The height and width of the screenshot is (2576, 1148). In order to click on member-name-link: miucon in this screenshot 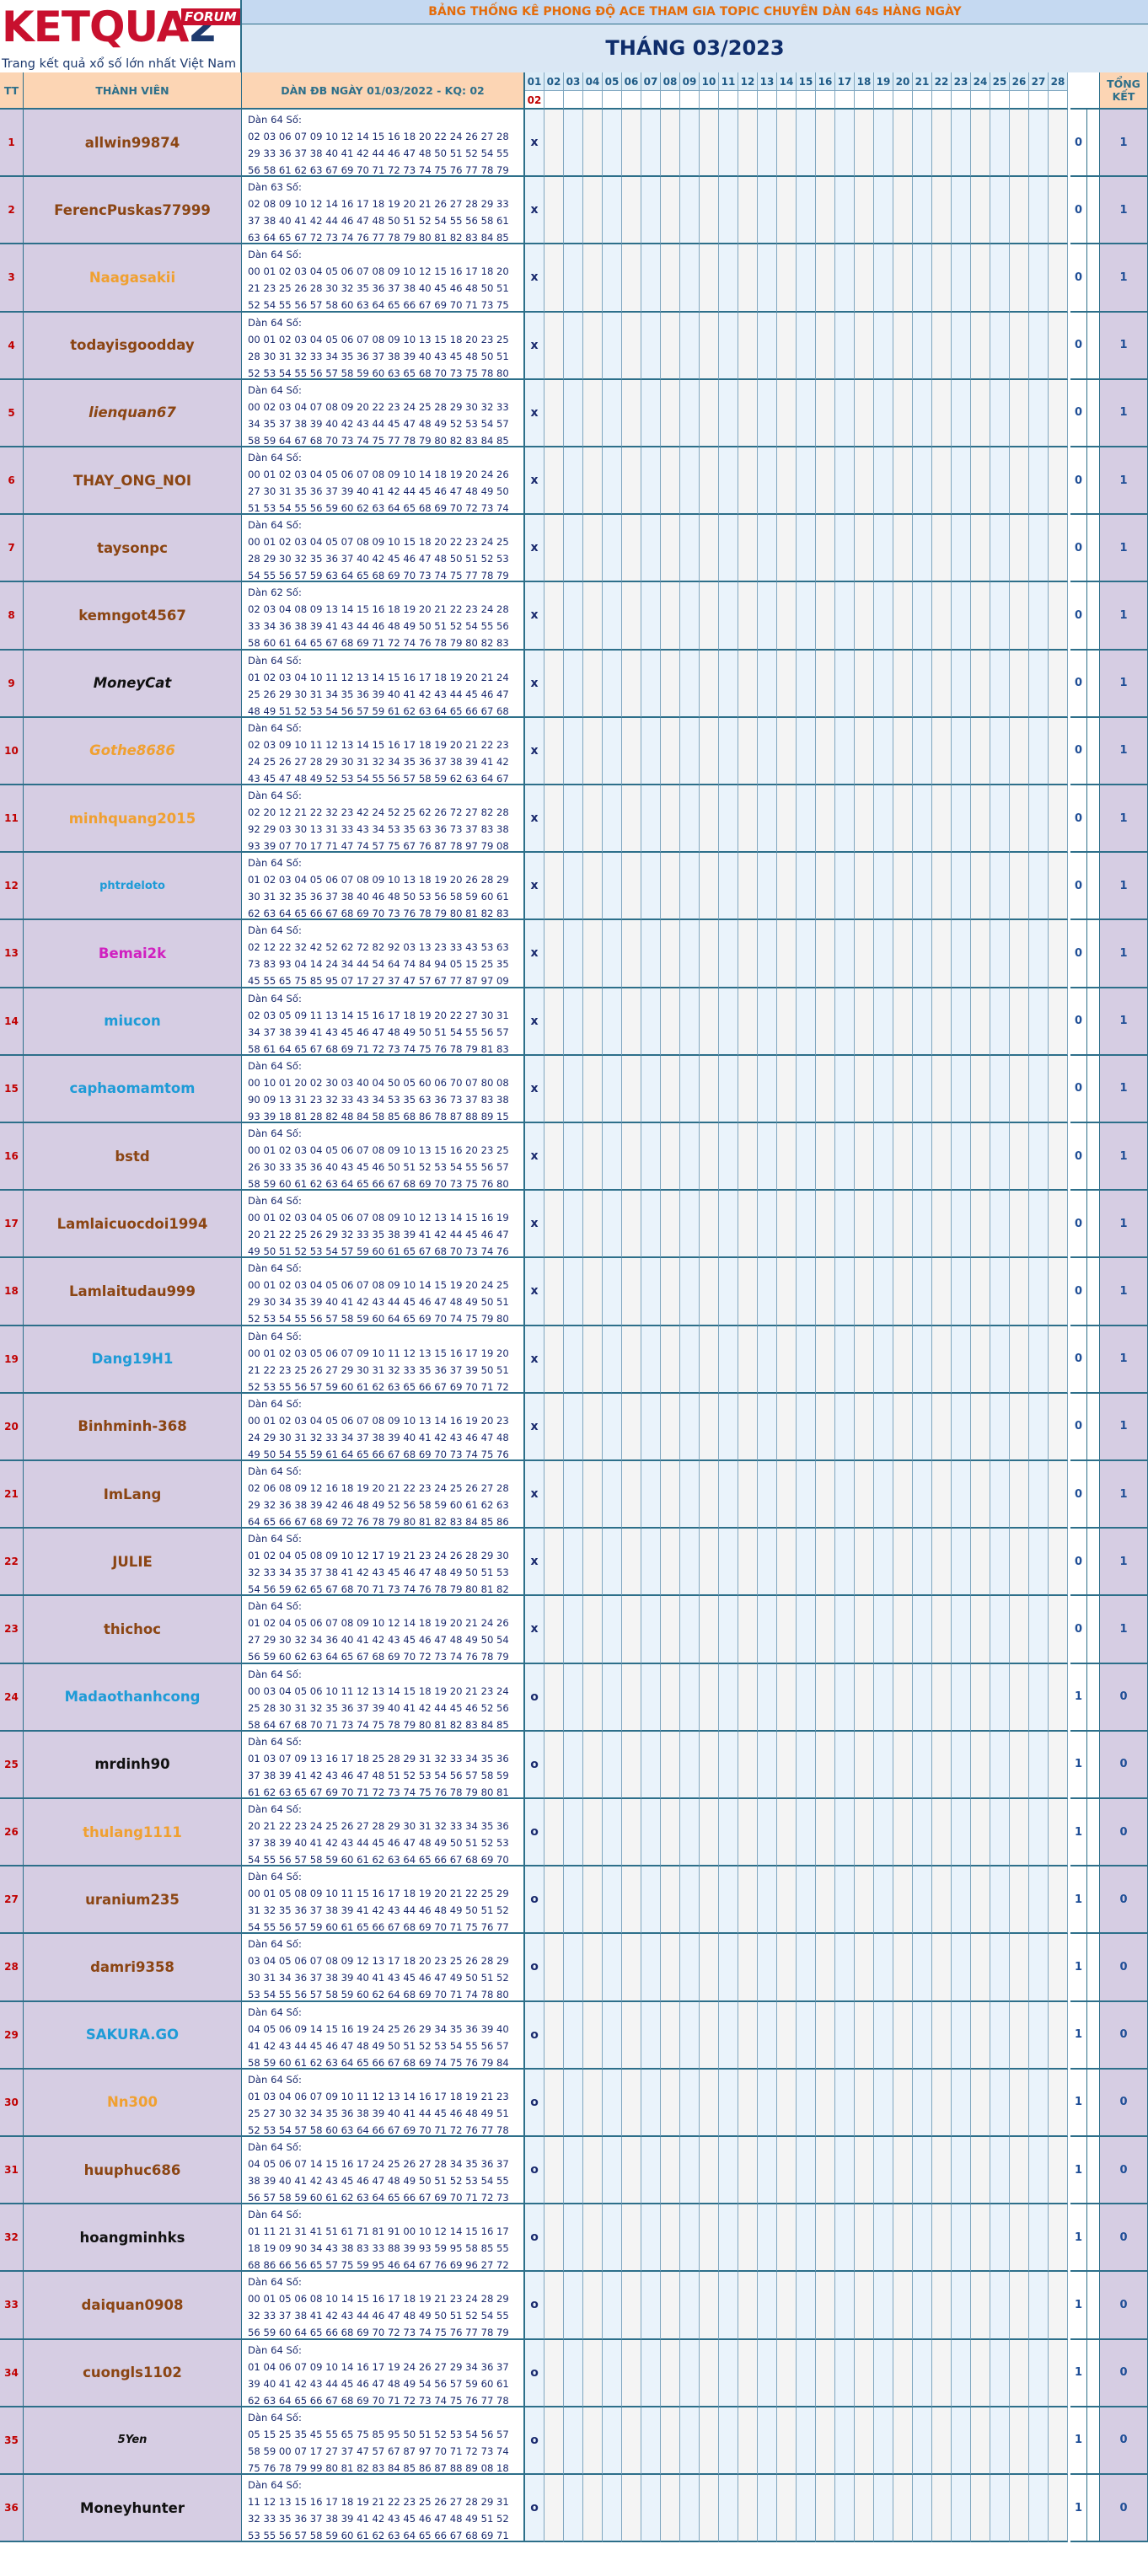, I will do `click(133, 1022)`.